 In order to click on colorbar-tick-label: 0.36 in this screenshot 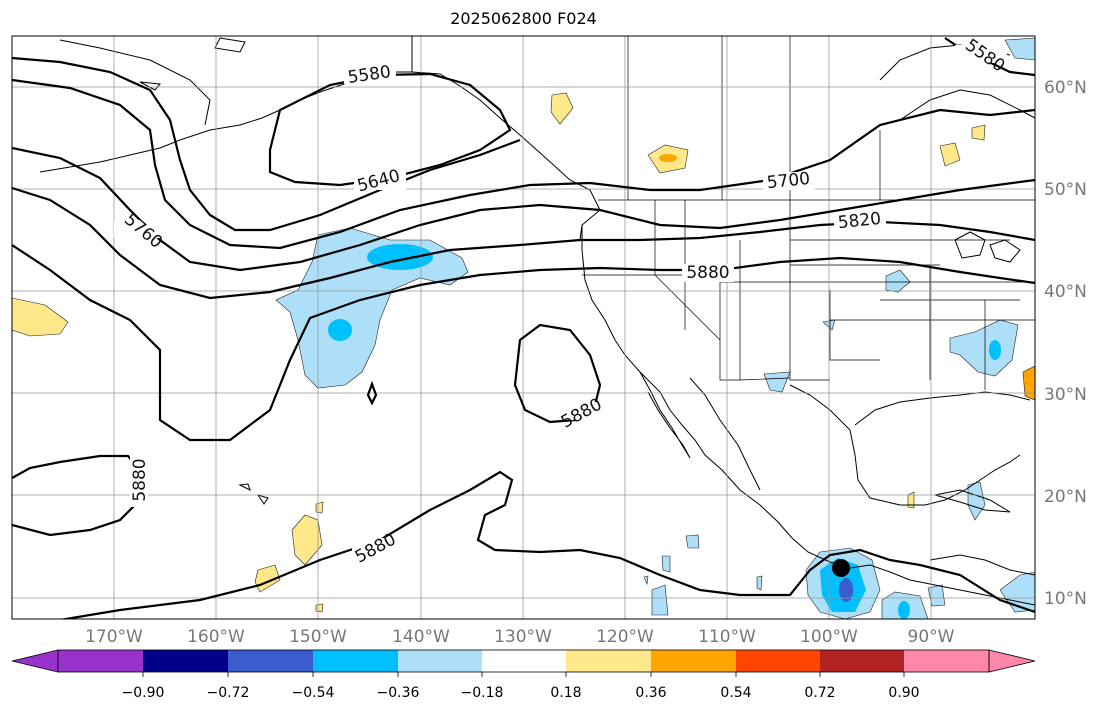, I will do `click(650, 693)`.